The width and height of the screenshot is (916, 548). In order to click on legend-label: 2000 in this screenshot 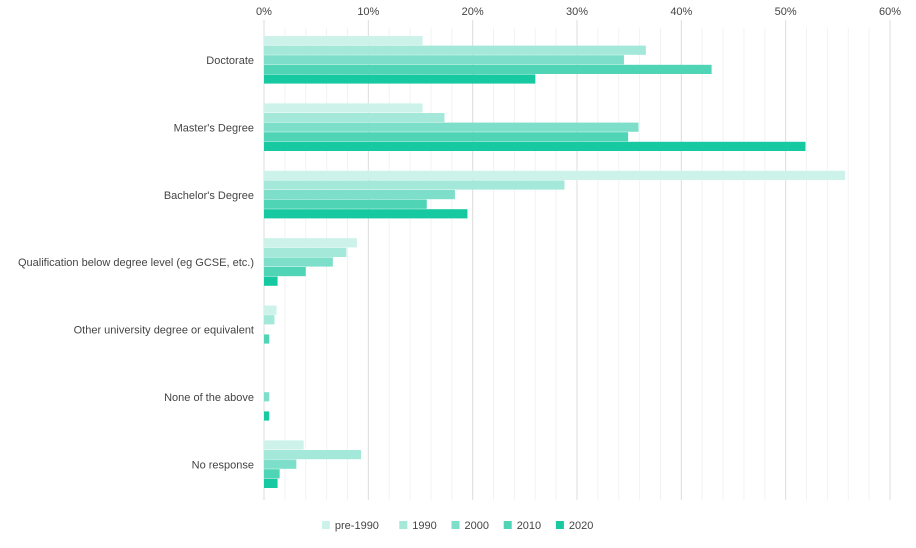, I will do `click(477, 526)`.